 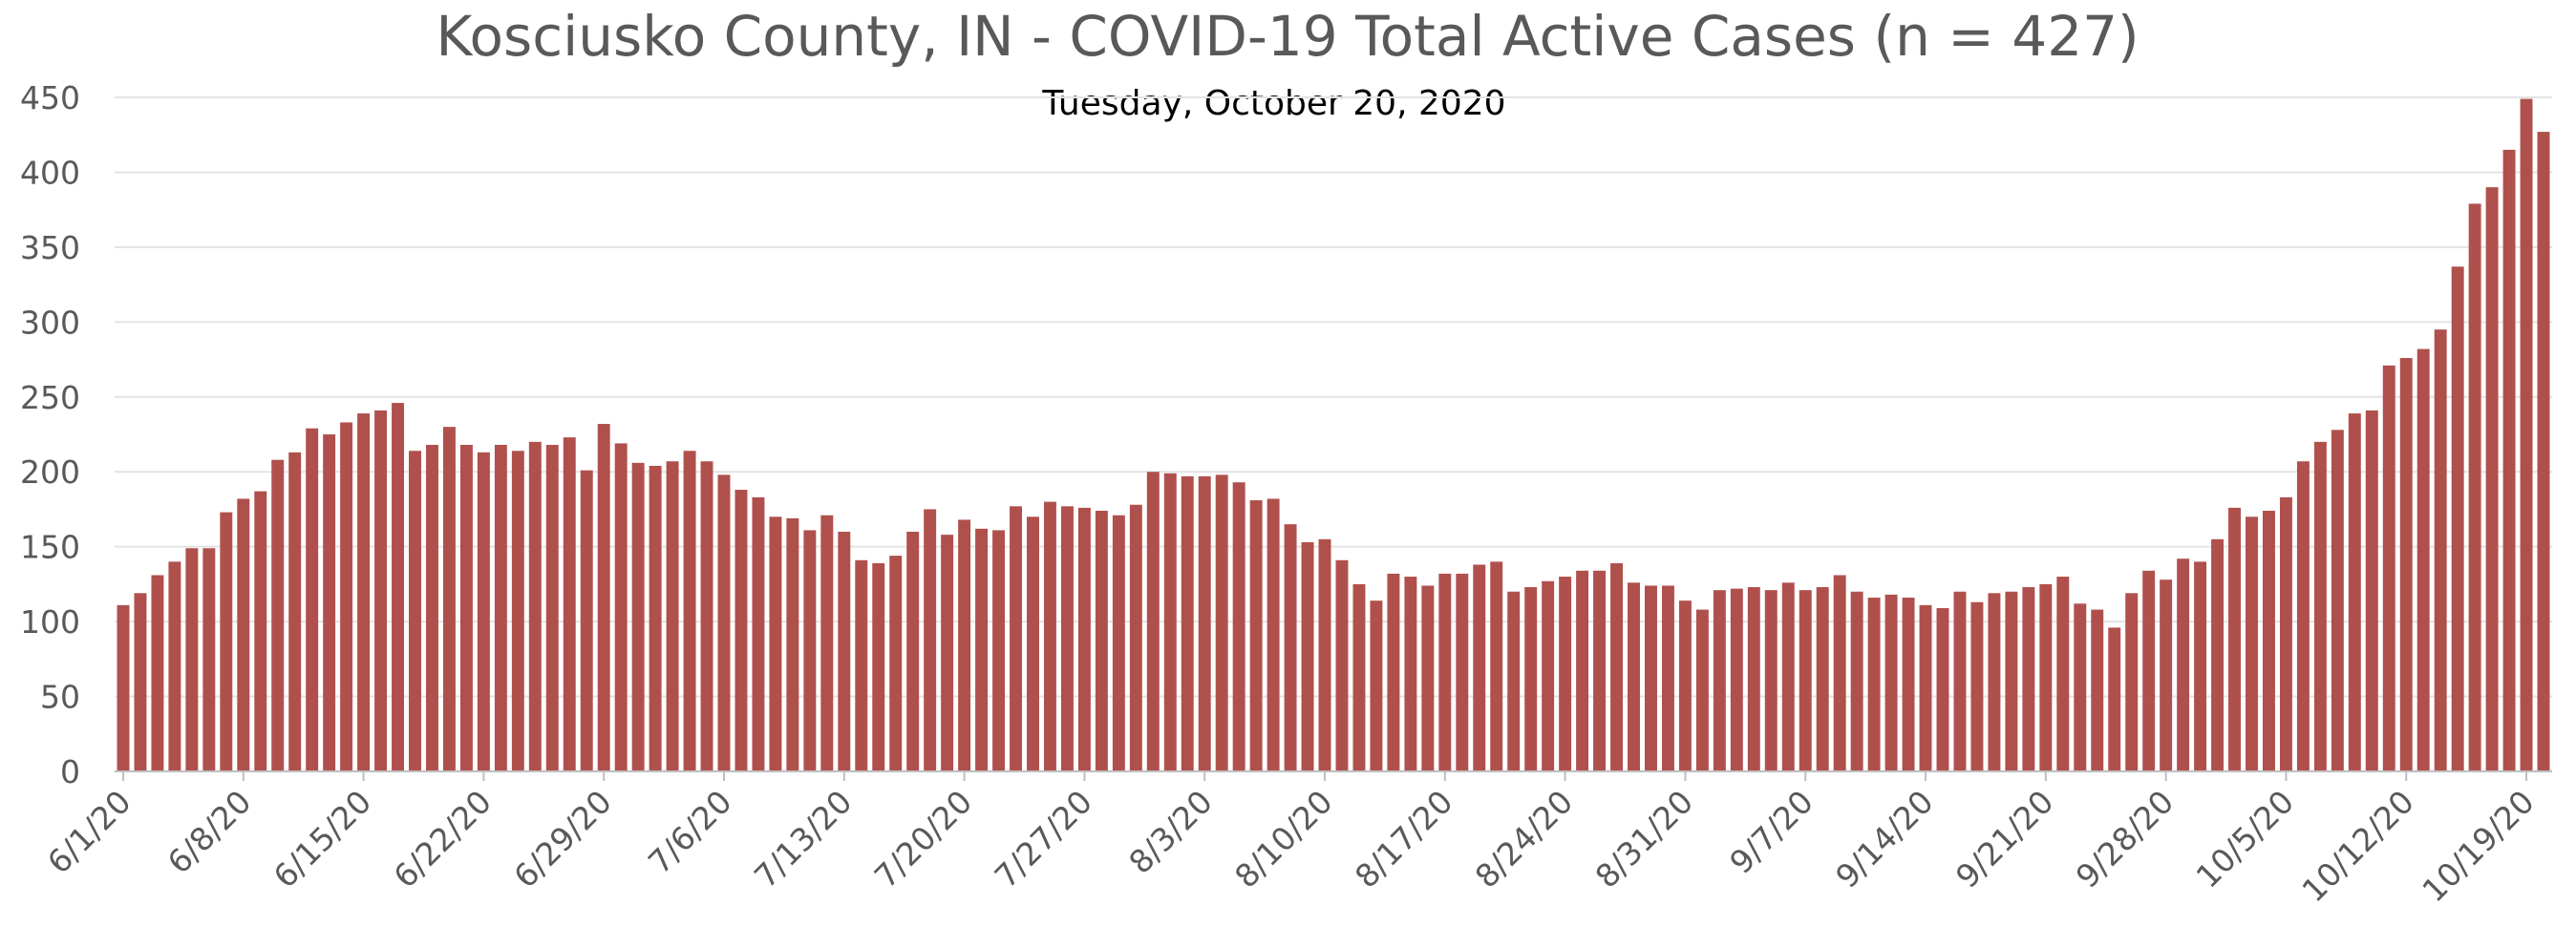 I want to click on y-tick-label: 350, so click(x=50, y=248).